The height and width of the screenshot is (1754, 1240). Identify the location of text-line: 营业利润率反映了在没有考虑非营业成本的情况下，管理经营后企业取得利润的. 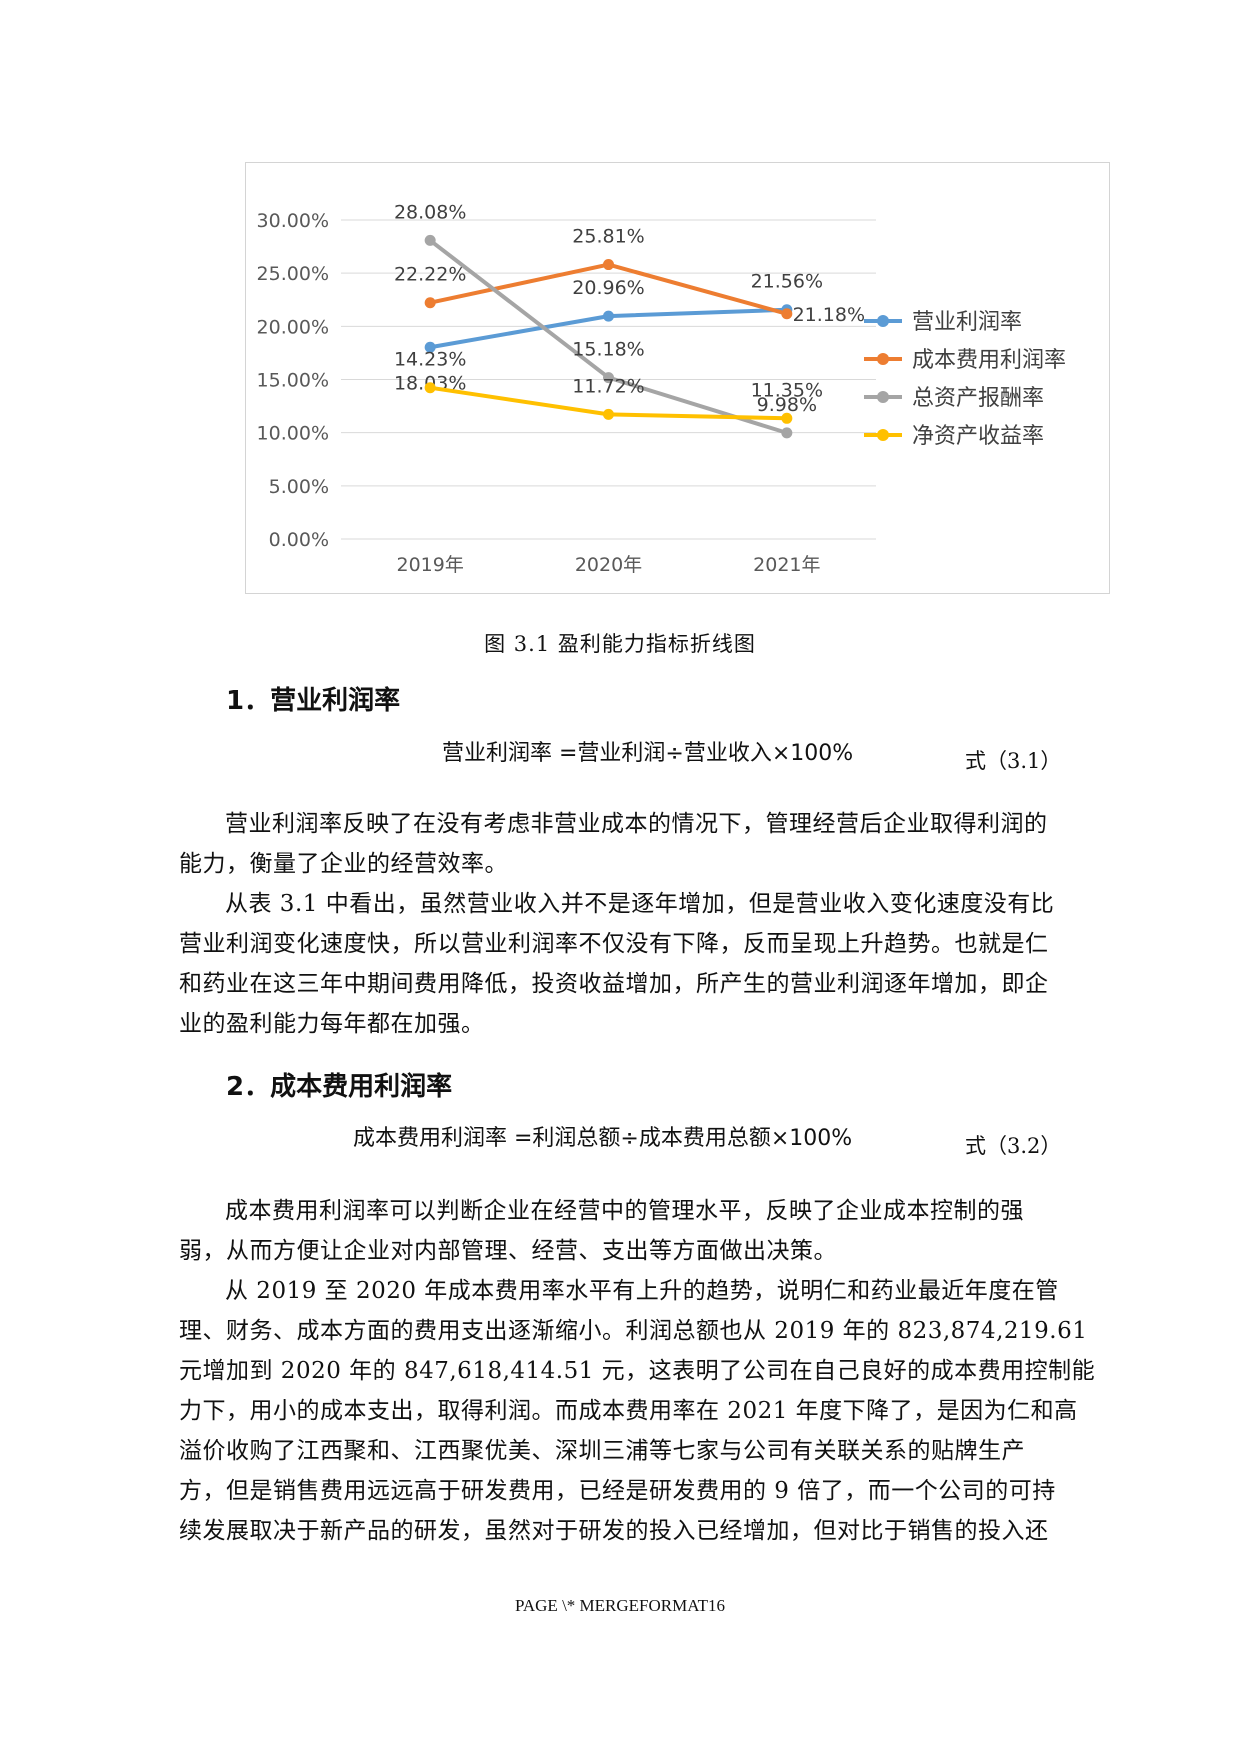
(636, 824).